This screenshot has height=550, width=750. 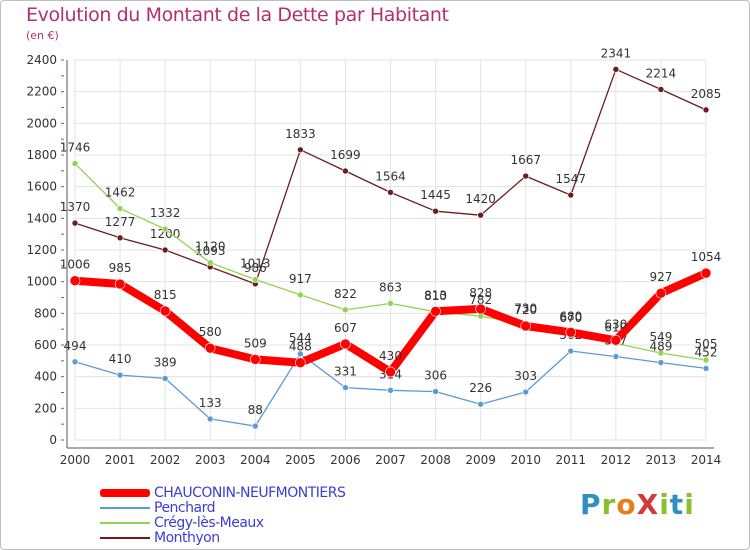 I want to click on data-label: 985, so click(x=120, y=268).